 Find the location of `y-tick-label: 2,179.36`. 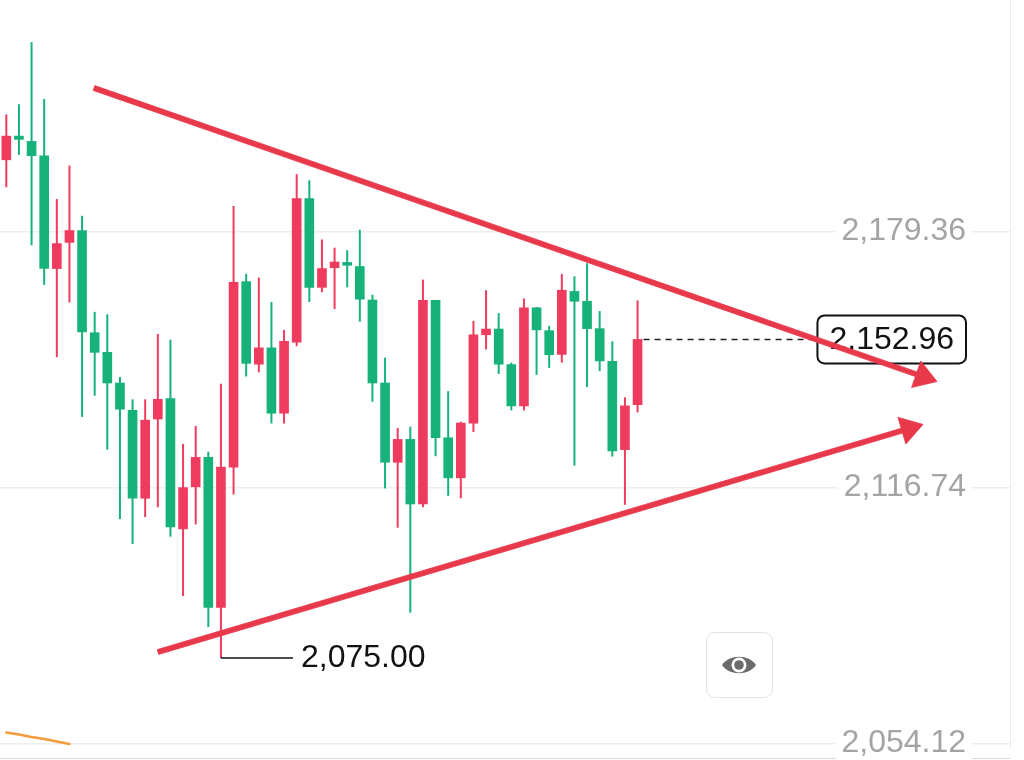

y-tick-label: 2,179.36 is located at coordinates (903, 229).